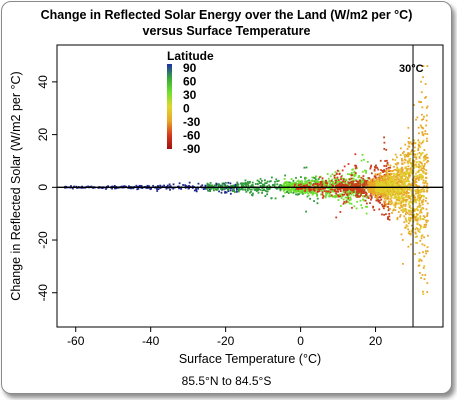  I want to click on legend-entry: 30, so click(190, 95).